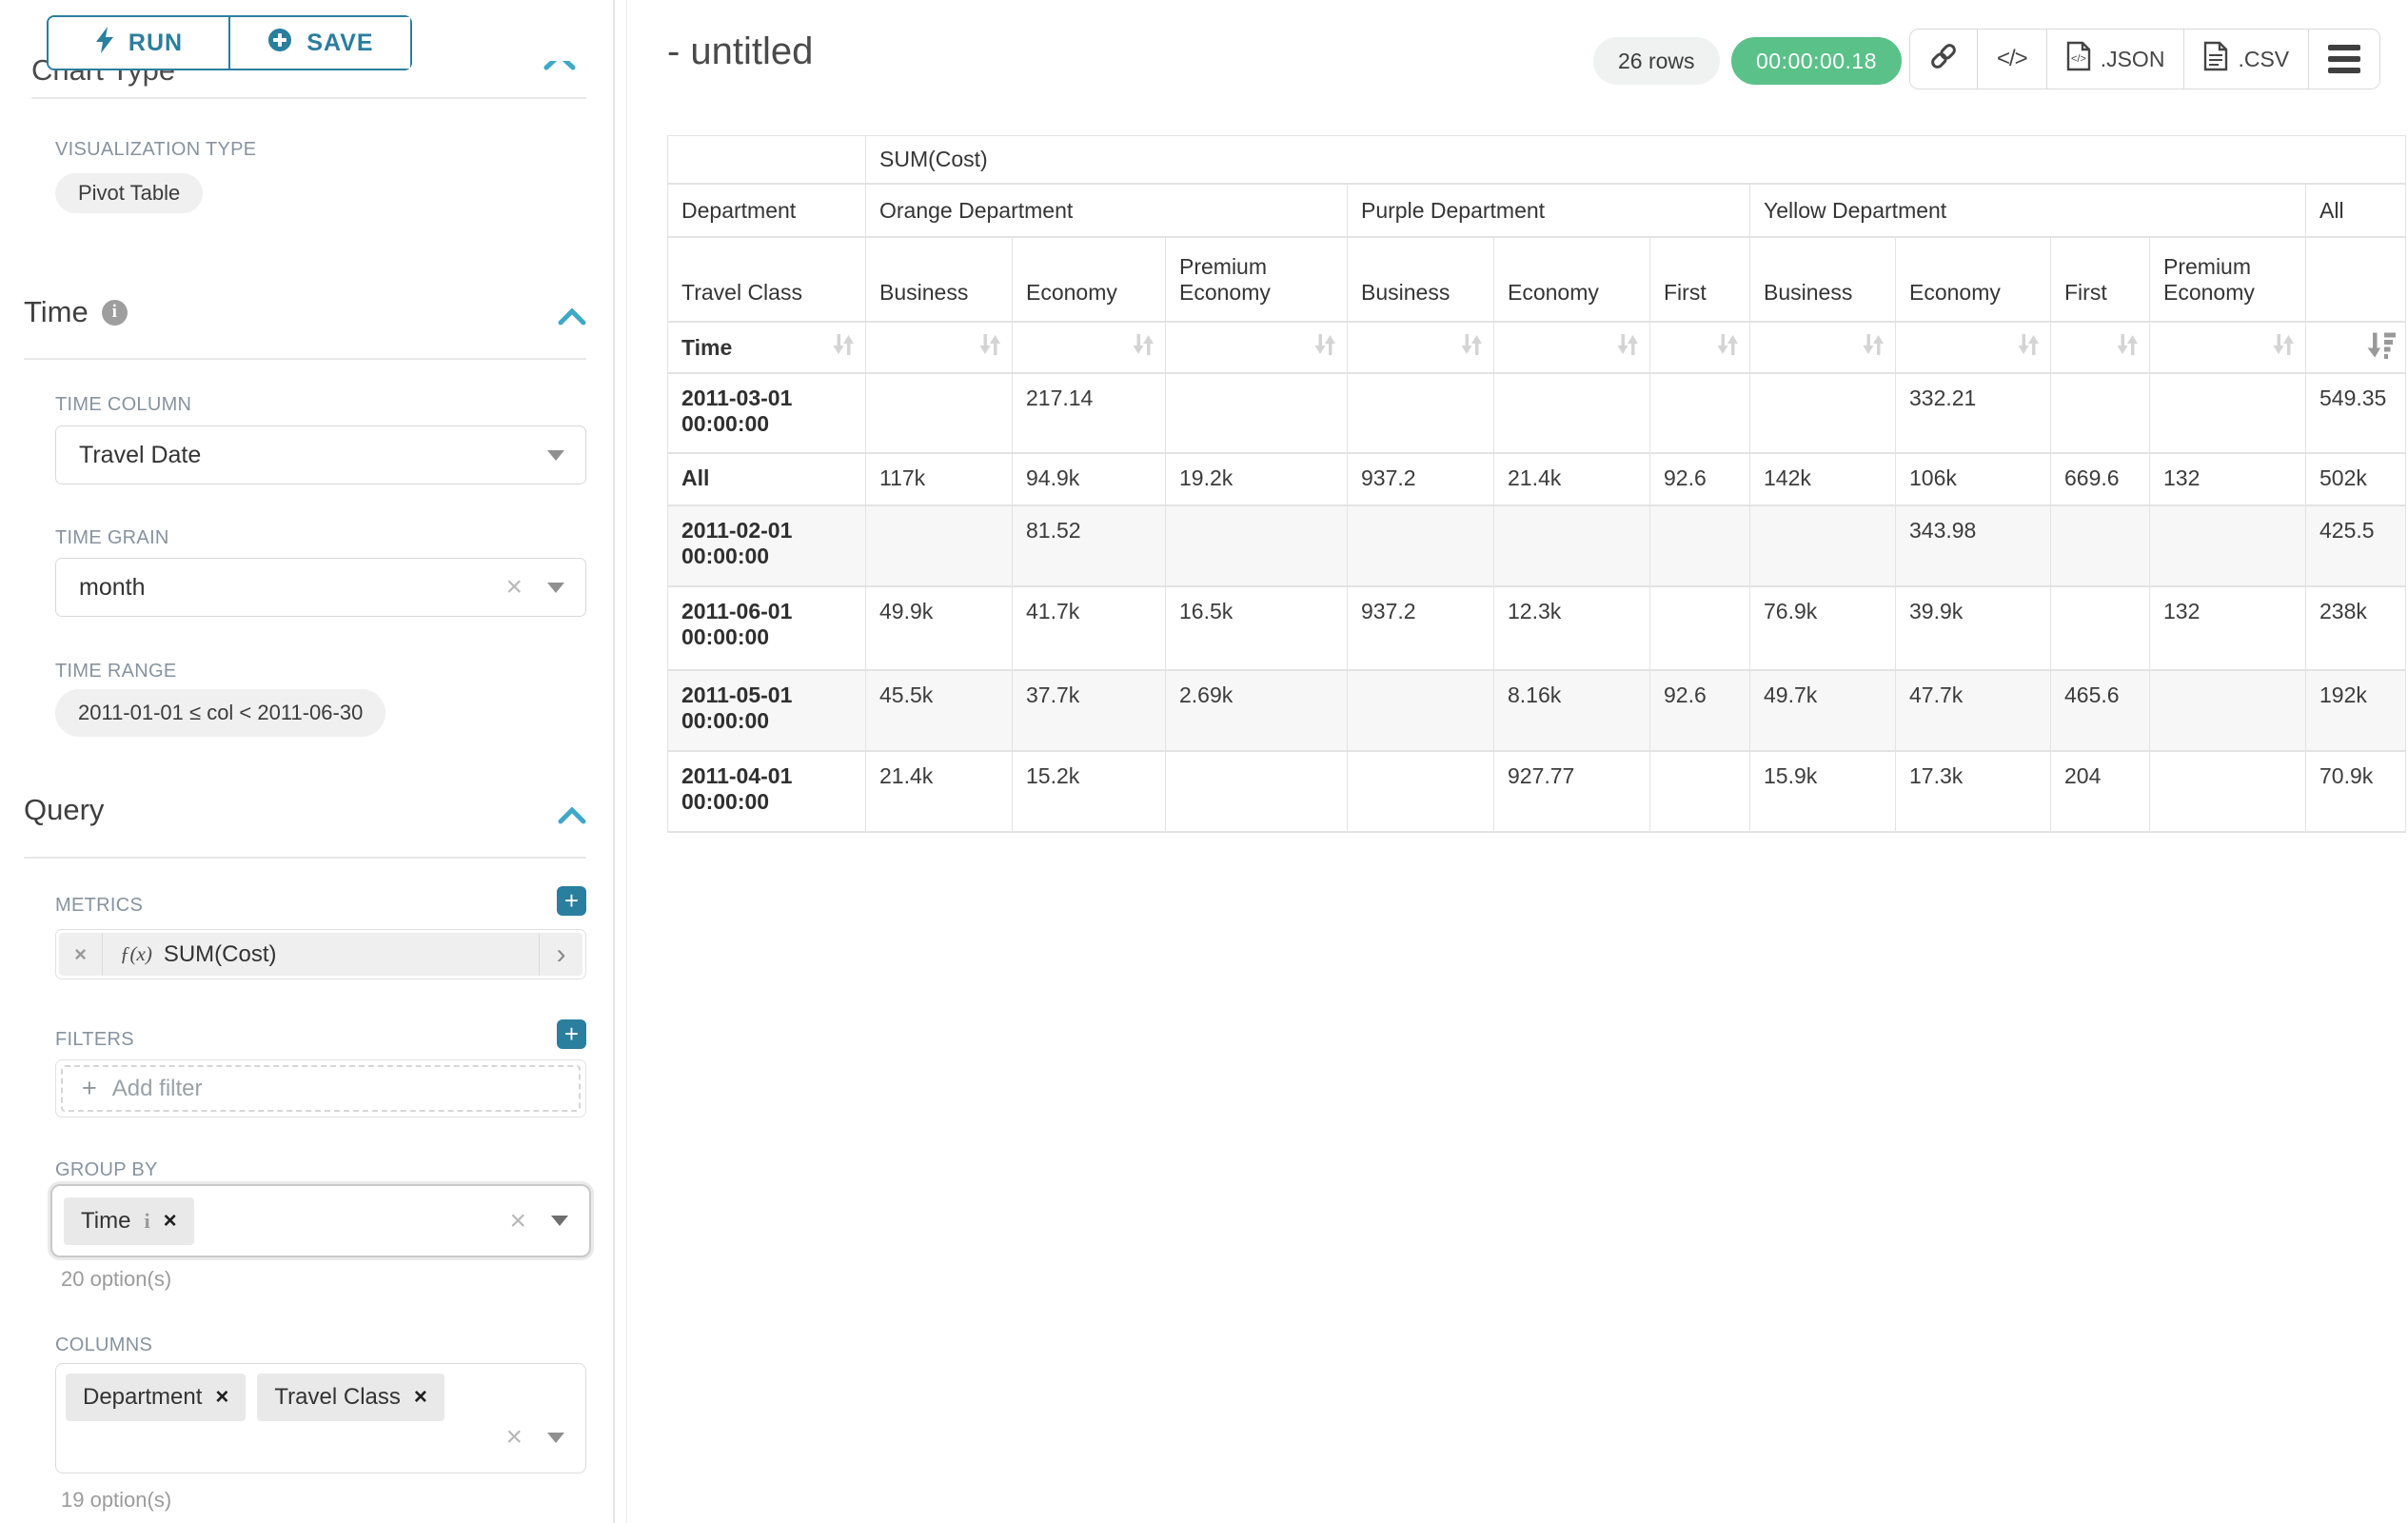 This screenshot has height=1523, width=2408. What do you see at coordinates (116, 1279) in the screenshot?
I see `group-by-options-note: 20 option(s)` at bounding box center [116, 1279].